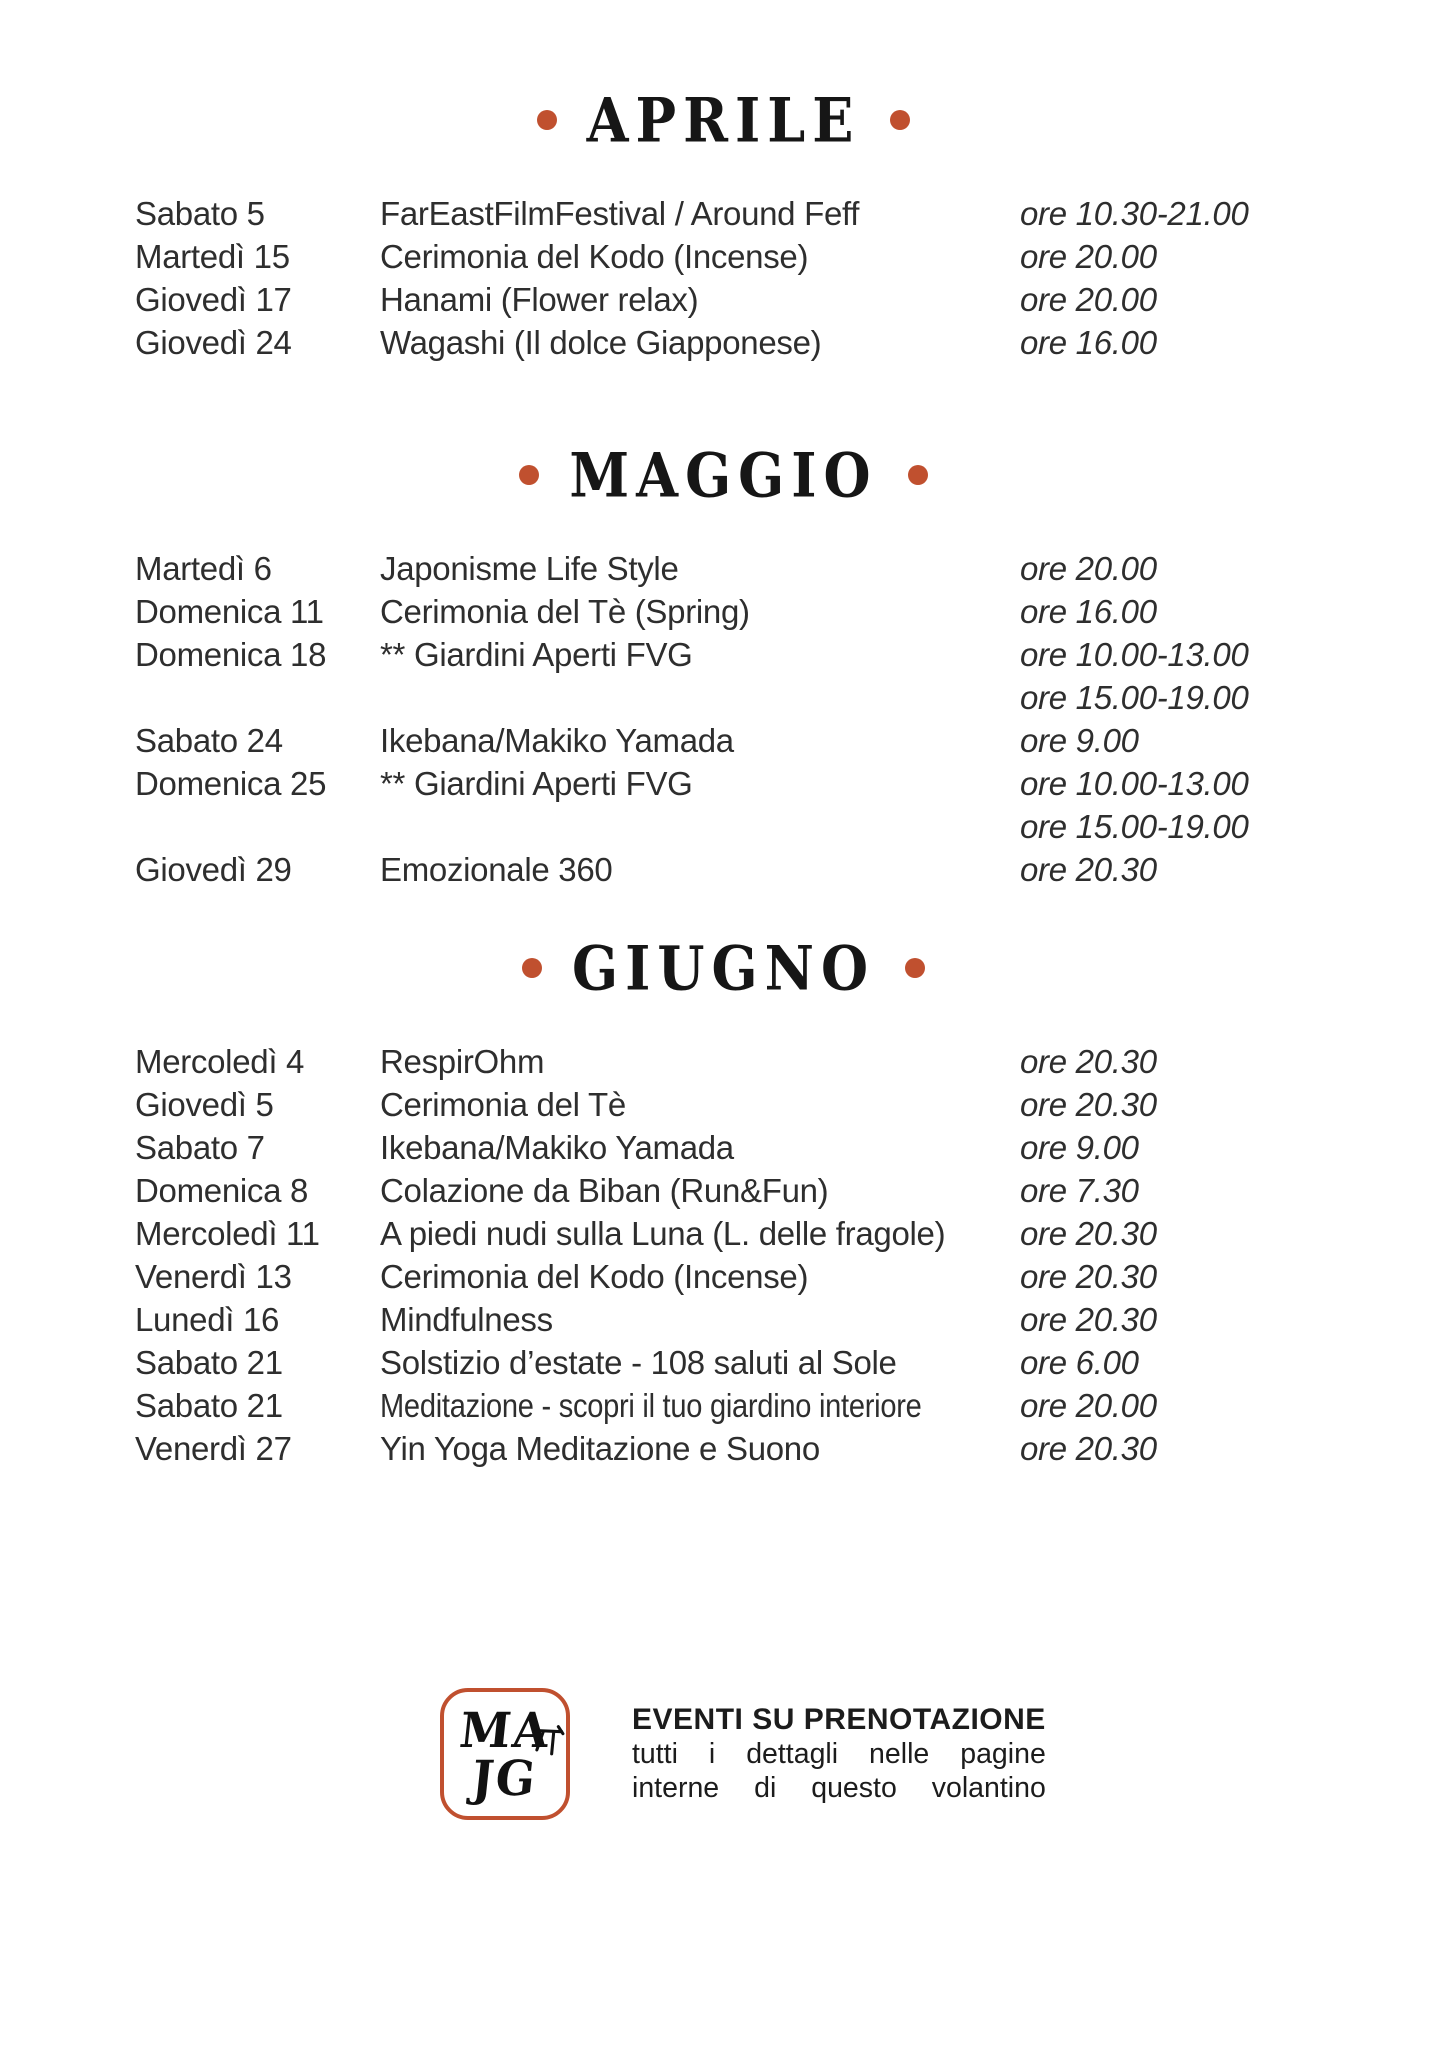 This screenshot has width=1447, height=2048. I want to click on event-times: ore 10.30-21.00, so click(1172, 213).